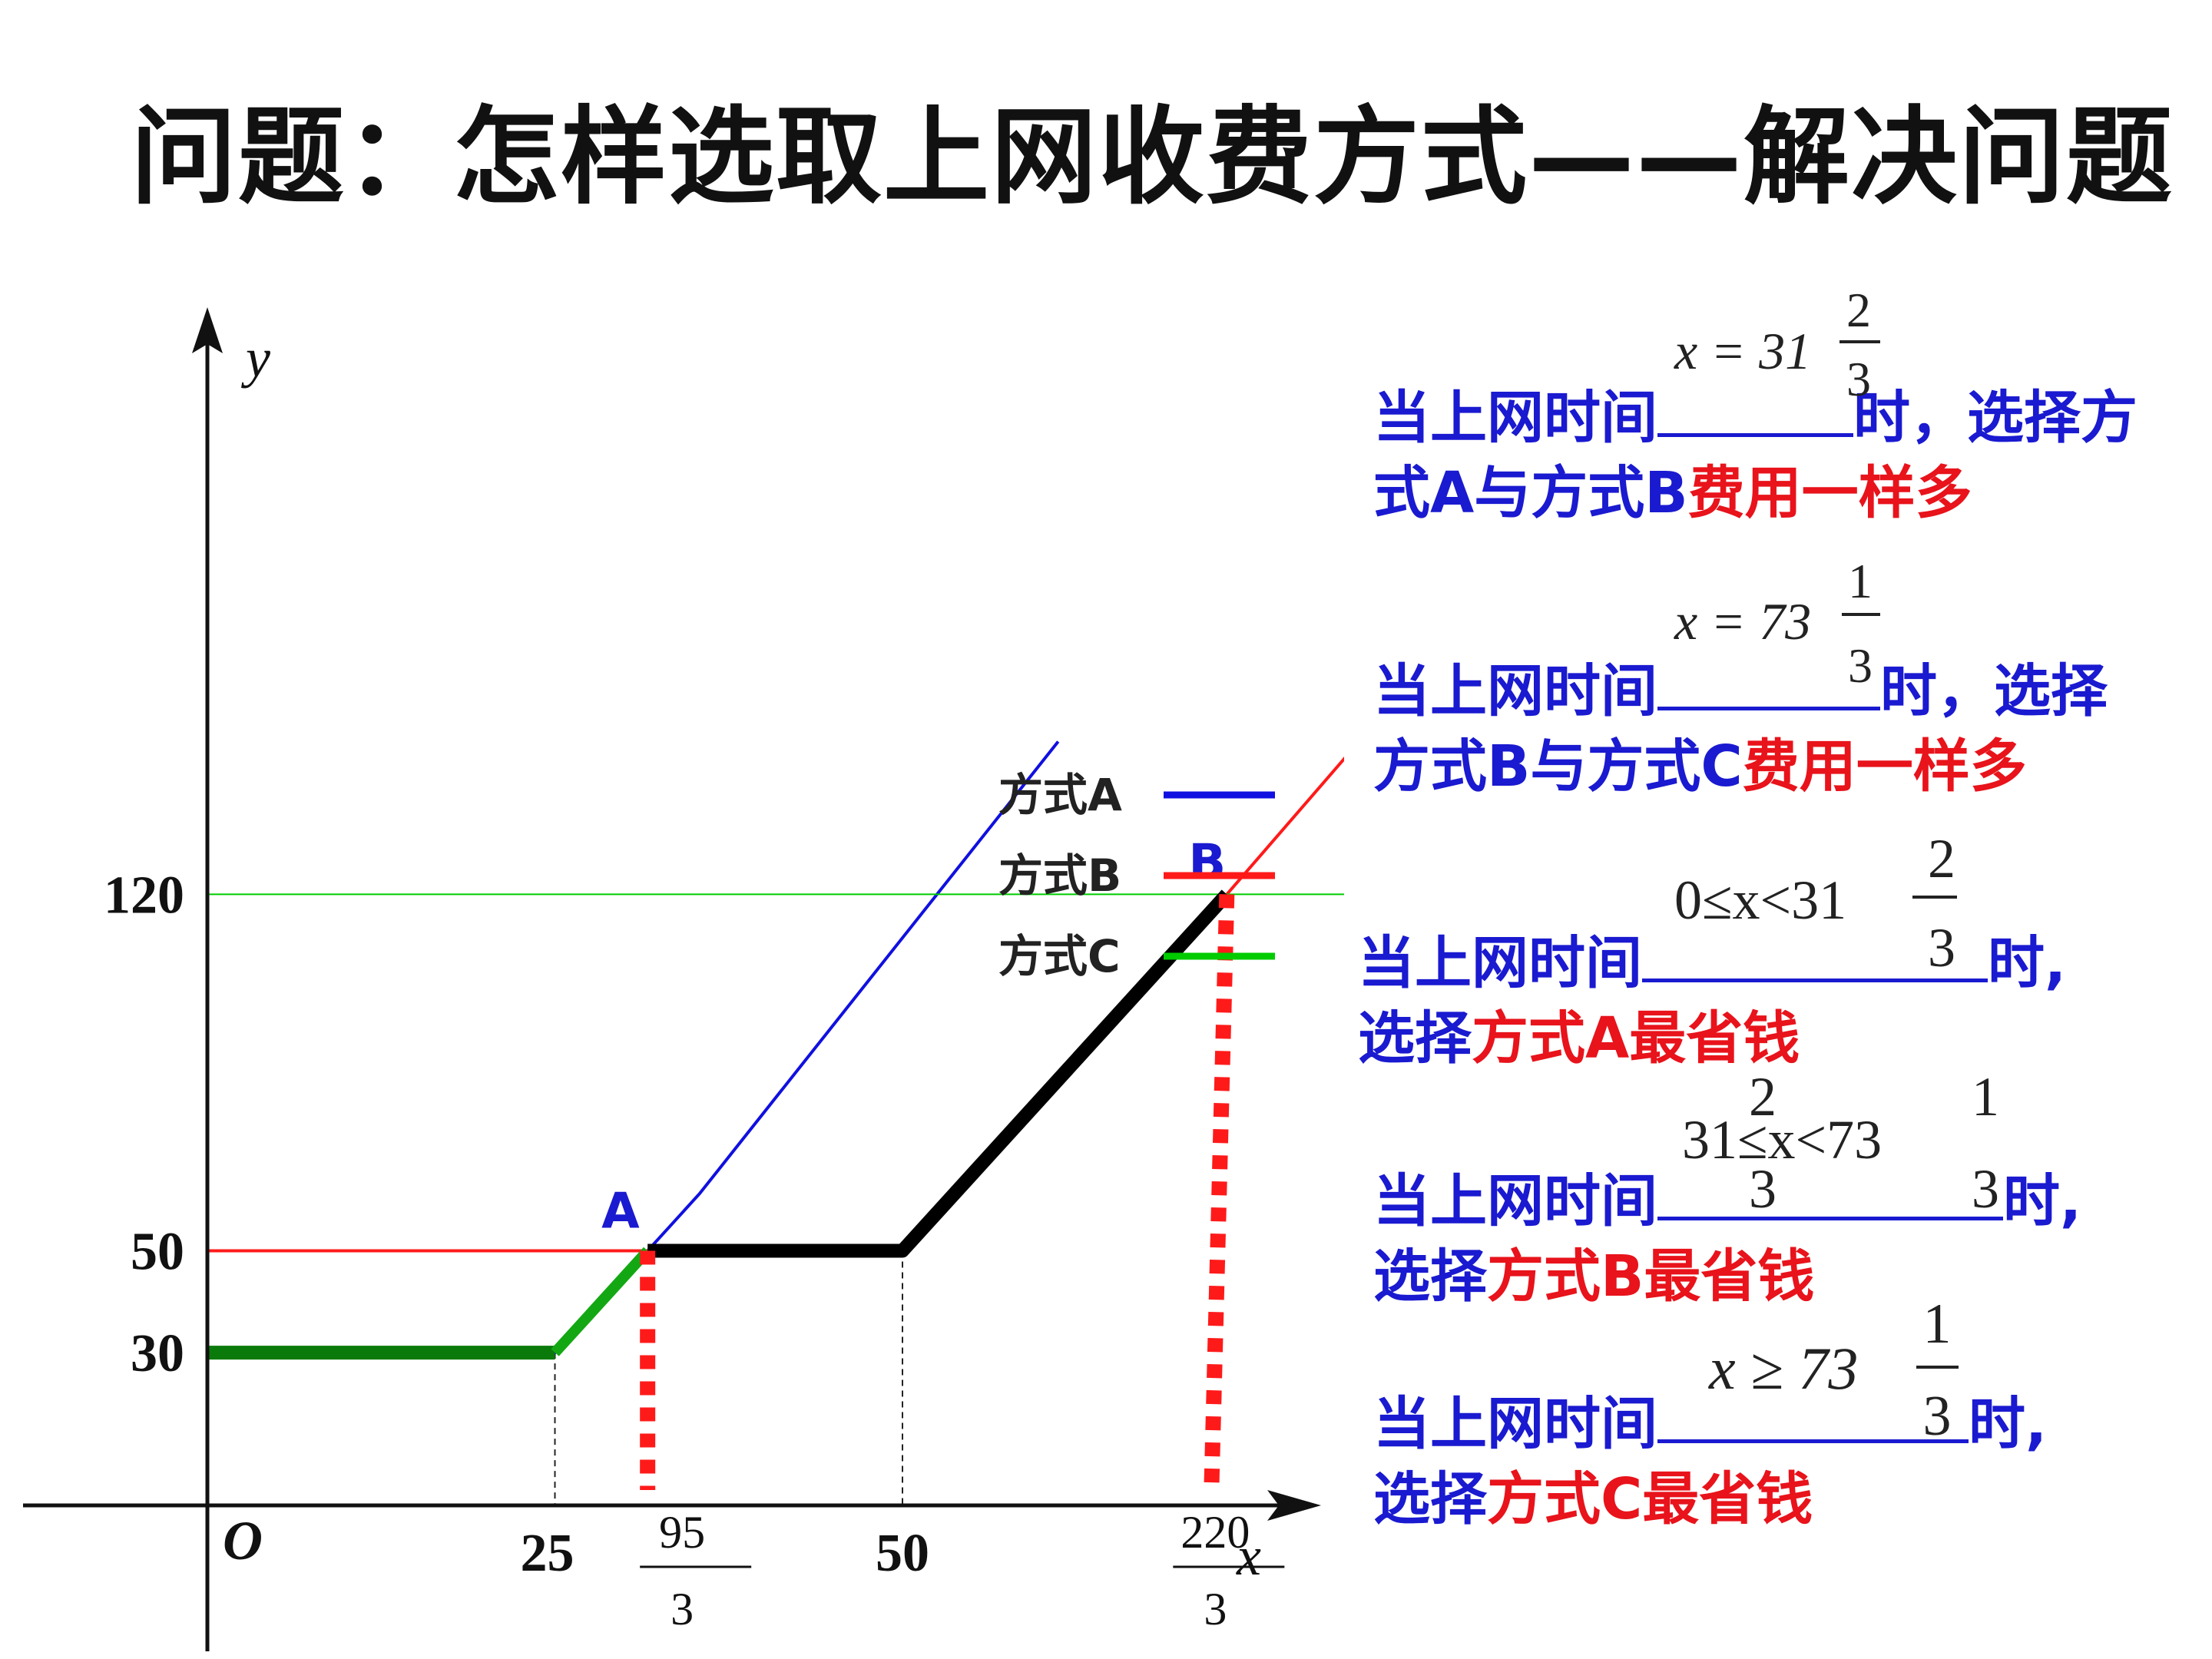 This screenshot has height=1659, width=2212. What do you see at coordinates (1651, 1276) in the screenshot?
I see `question-4-emphasis: 方式B最省钱` at bounding box center [1651, 1276].